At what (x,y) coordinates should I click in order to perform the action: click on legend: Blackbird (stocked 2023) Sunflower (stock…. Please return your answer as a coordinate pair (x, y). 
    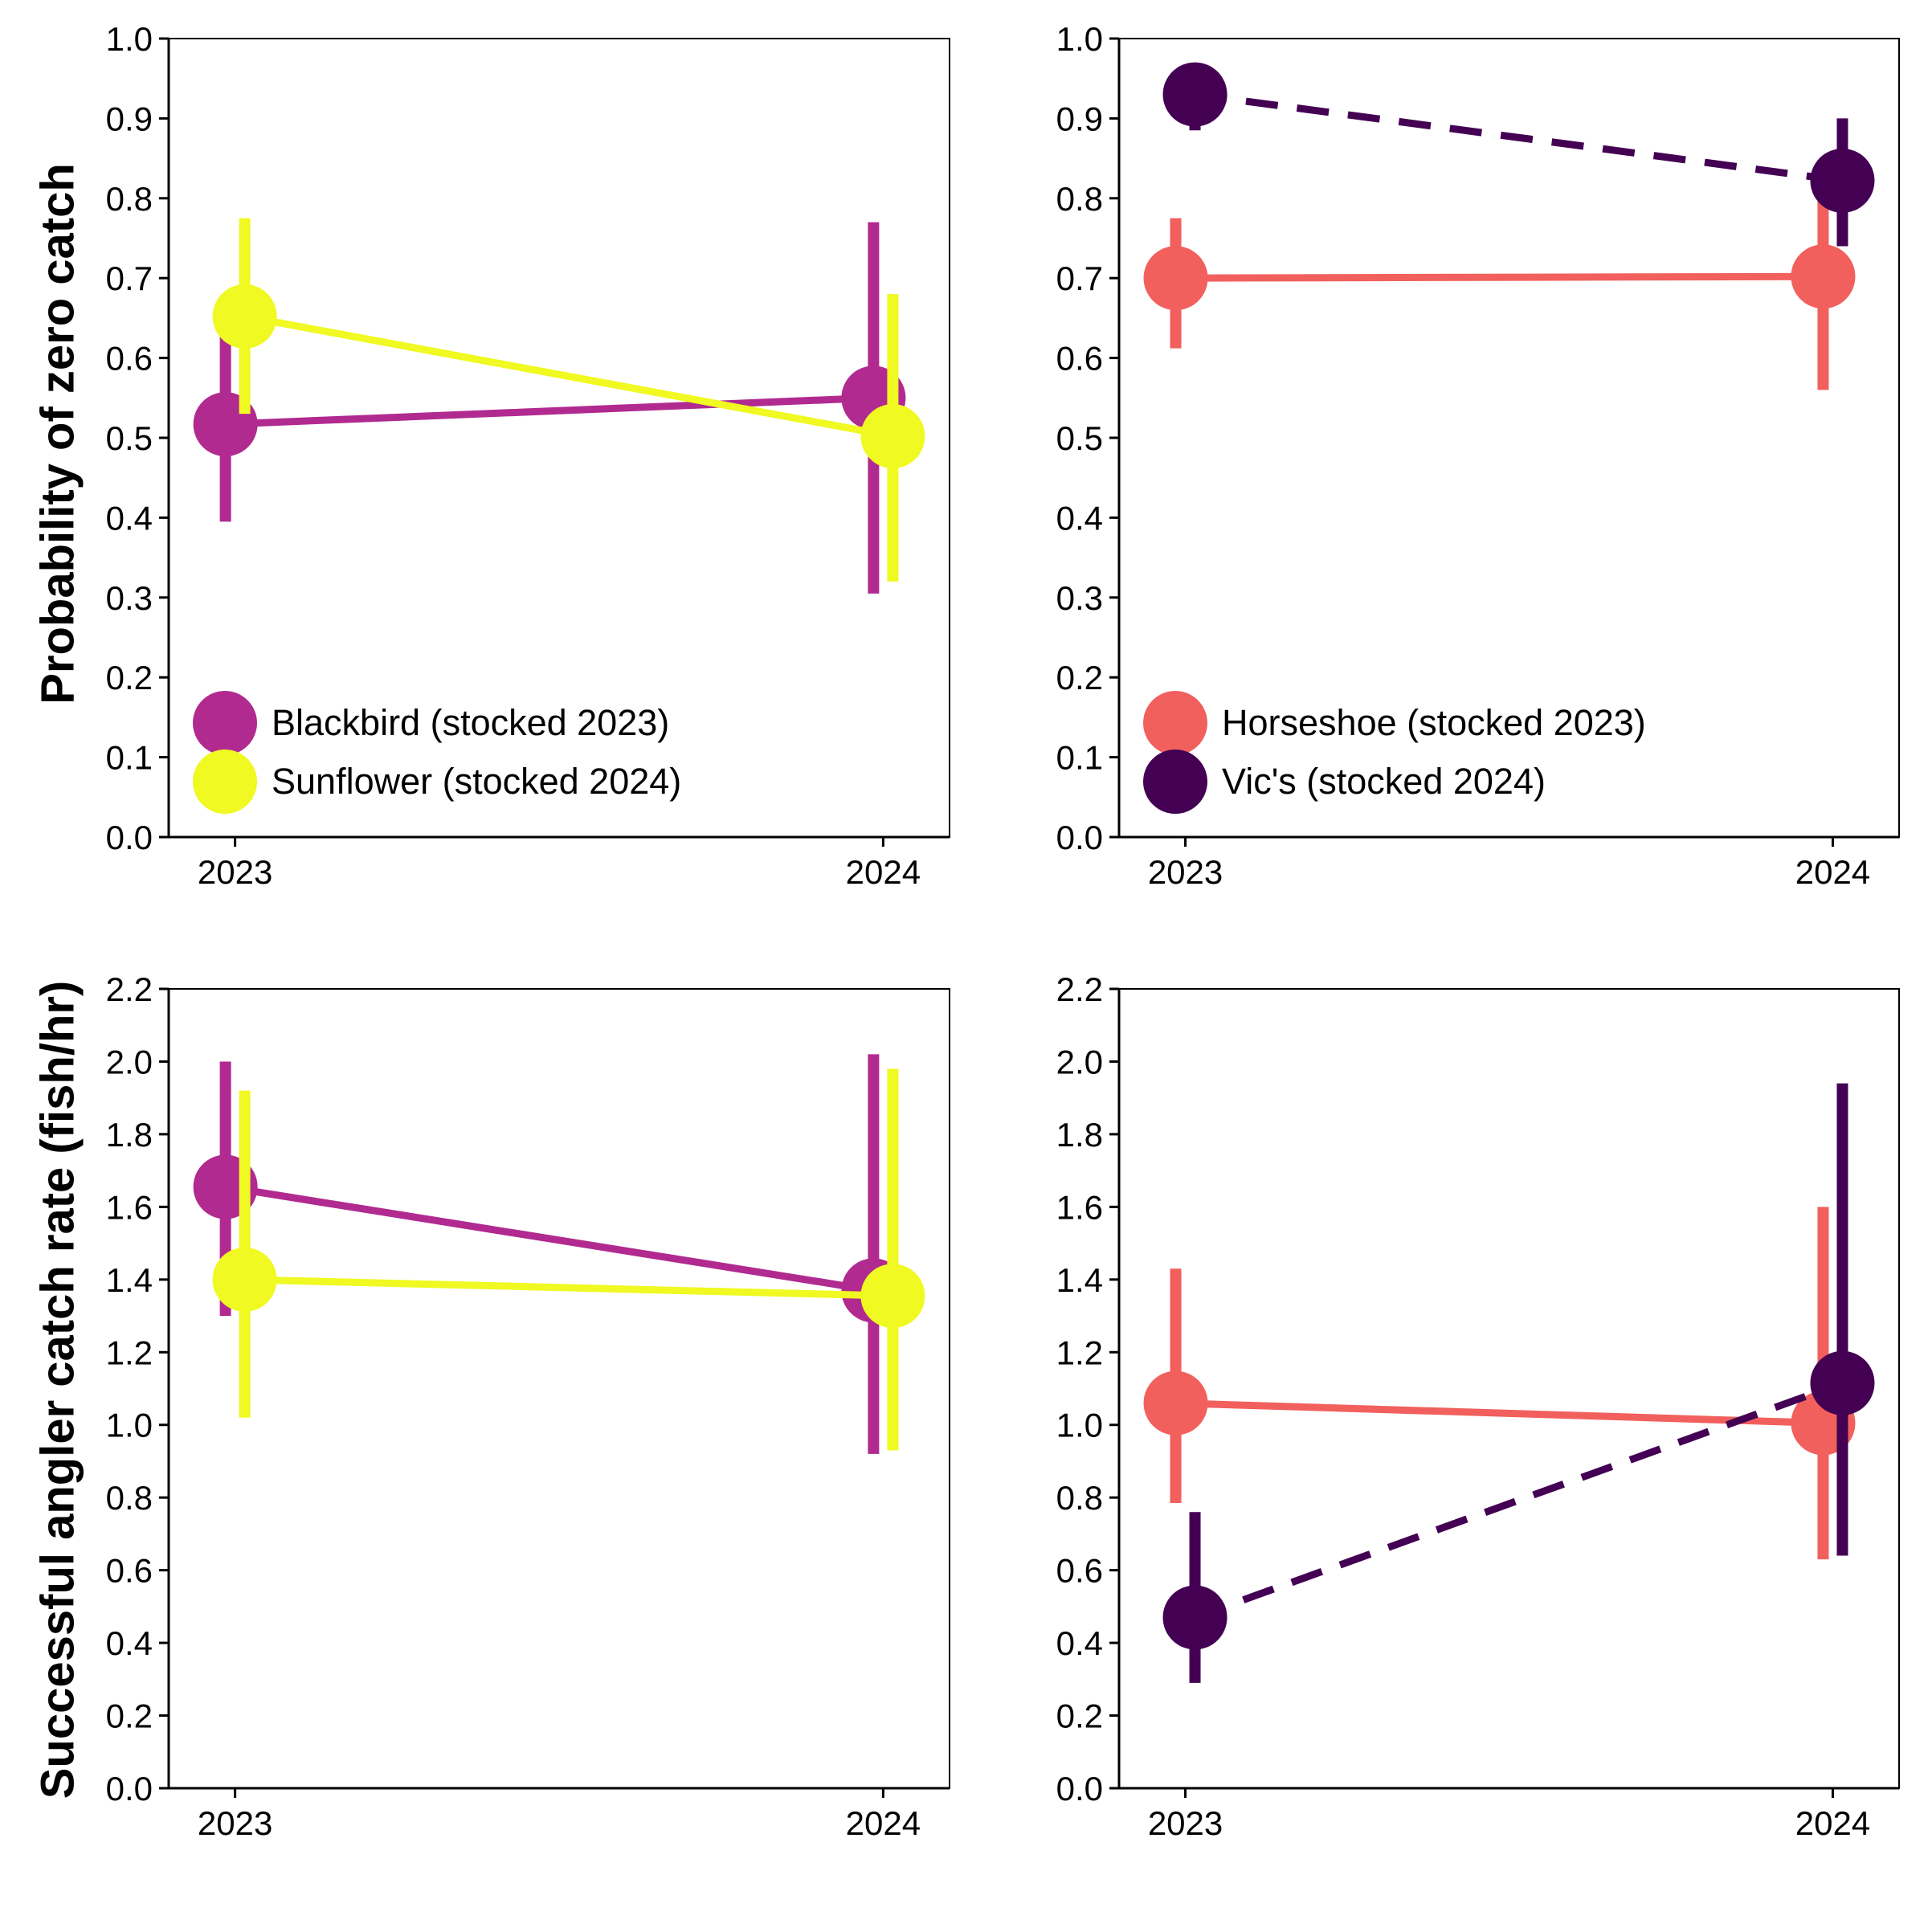
    Looking at the image, I should click on (437, 752).